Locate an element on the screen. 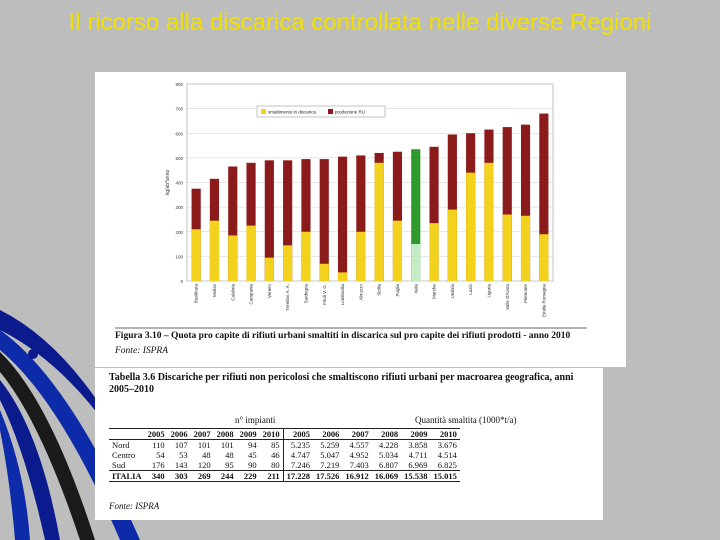 Image resolution: width=720 pixels, height=540 pixels. value-cell: 17.526 is located at coordinates (327, 476).